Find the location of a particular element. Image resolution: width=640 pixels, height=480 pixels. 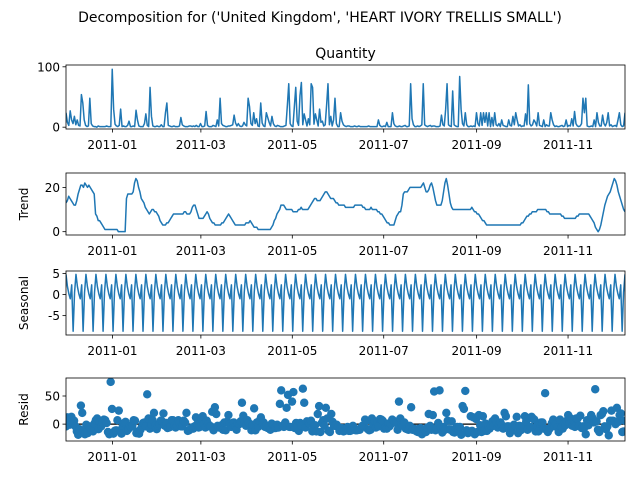

seasonal-plot-area is located at coordinates (345, 302).